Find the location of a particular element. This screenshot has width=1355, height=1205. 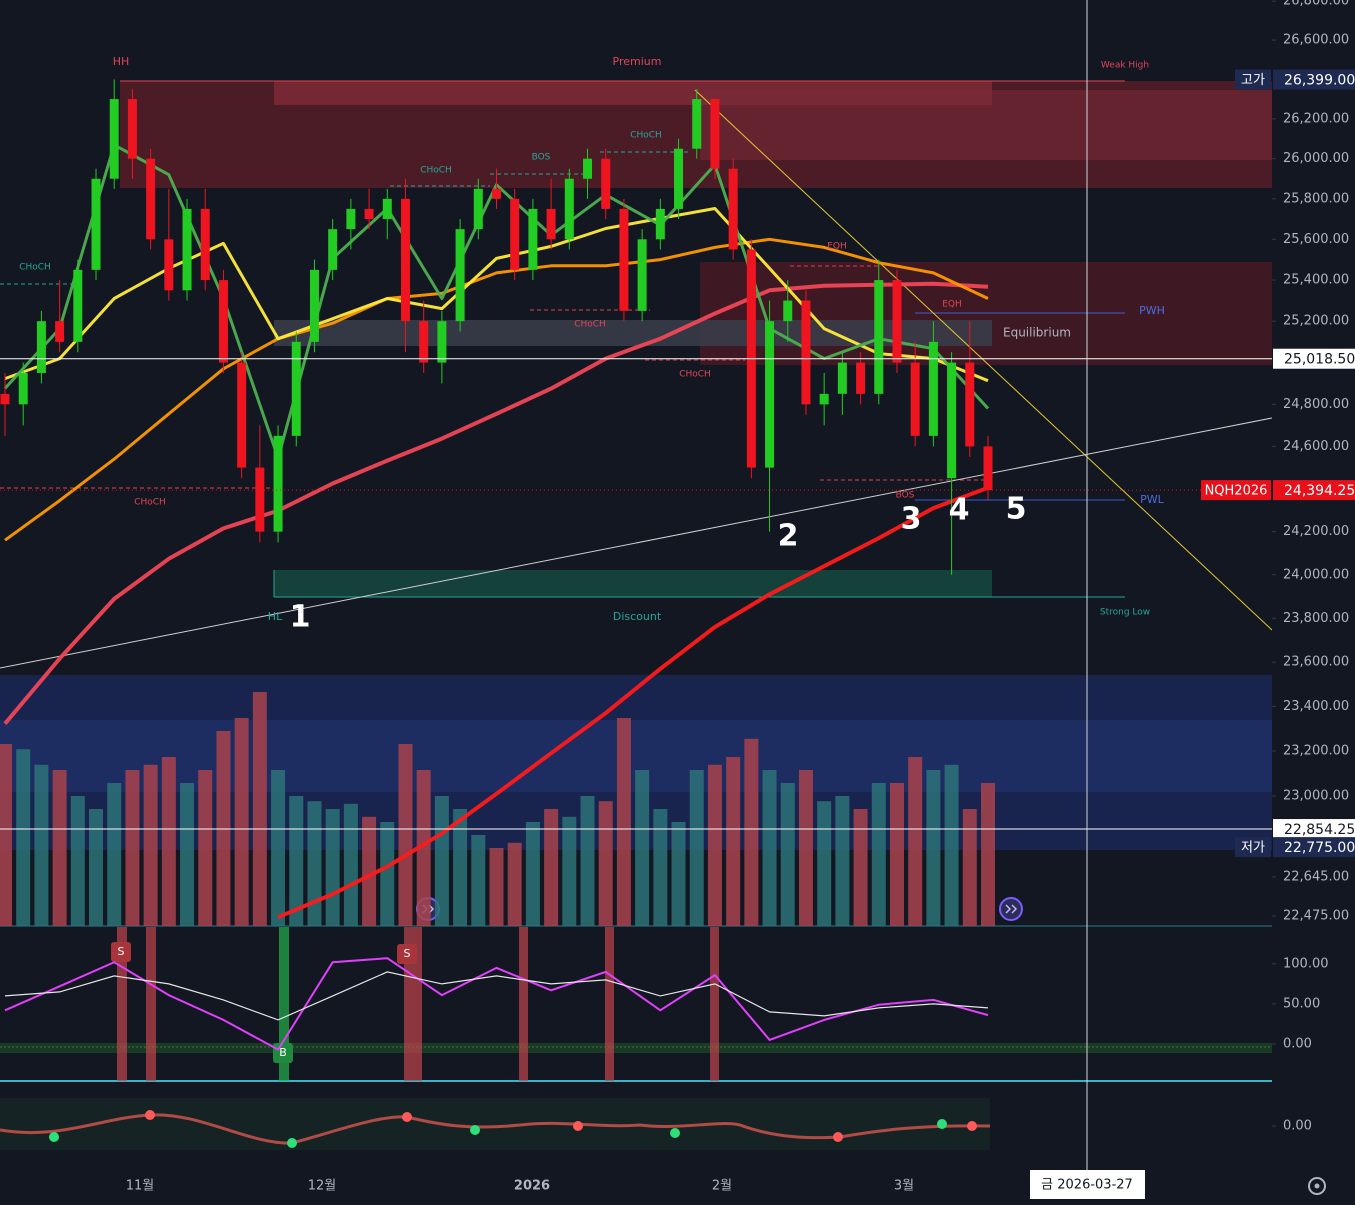

price-tag-label: 22,775.00 is located at coordinates (1319, 848).